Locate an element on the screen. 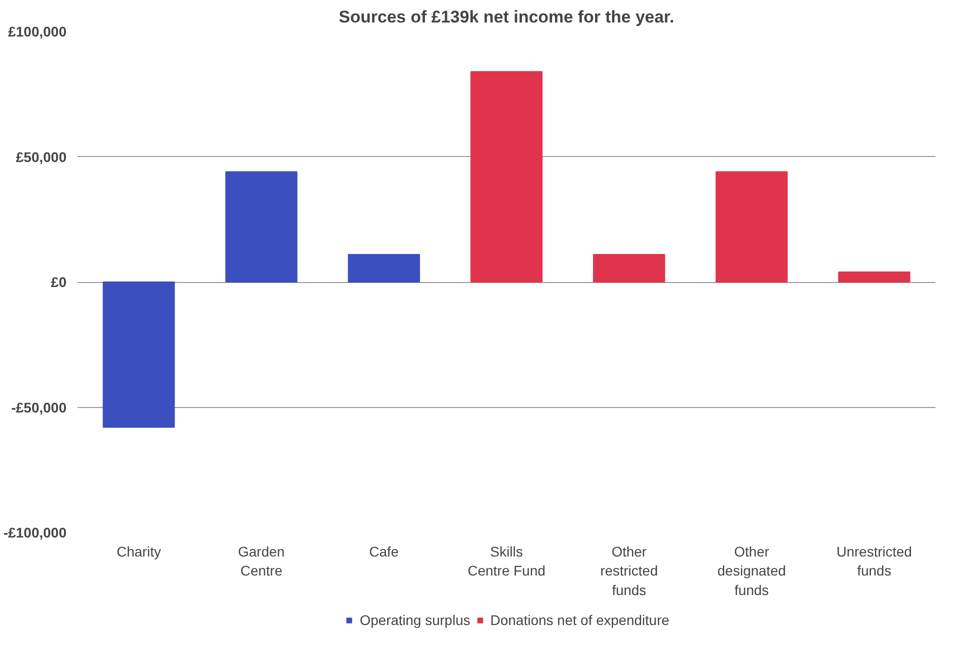  y-tick-label: -£100,000 is located at coordinates (35, 532).